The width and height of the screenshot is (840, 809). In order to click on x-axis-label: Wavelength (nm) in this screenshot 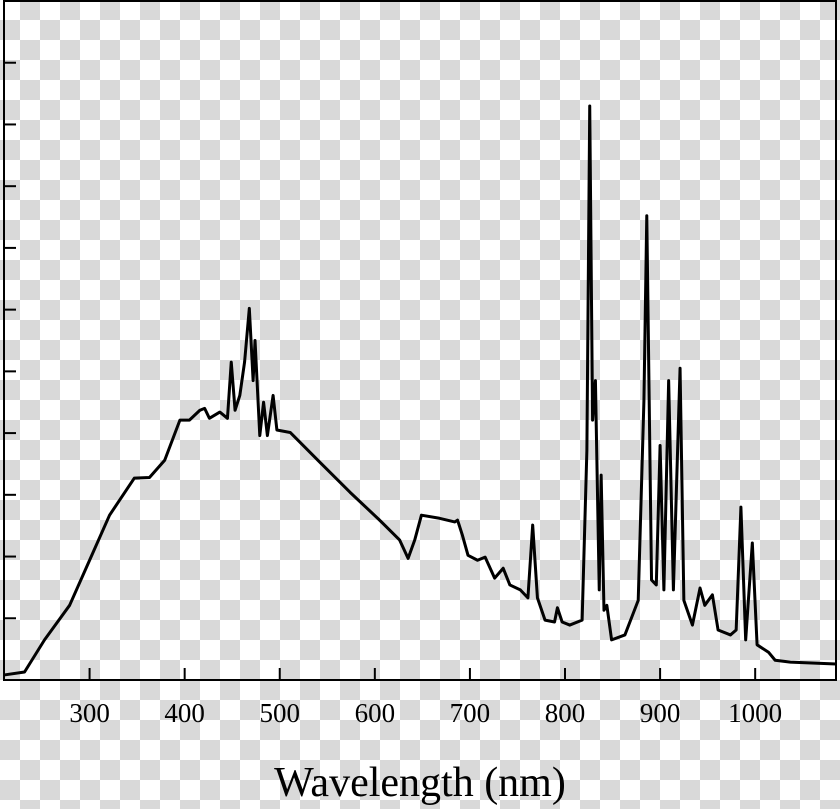, I will do `click(420, 783)`.